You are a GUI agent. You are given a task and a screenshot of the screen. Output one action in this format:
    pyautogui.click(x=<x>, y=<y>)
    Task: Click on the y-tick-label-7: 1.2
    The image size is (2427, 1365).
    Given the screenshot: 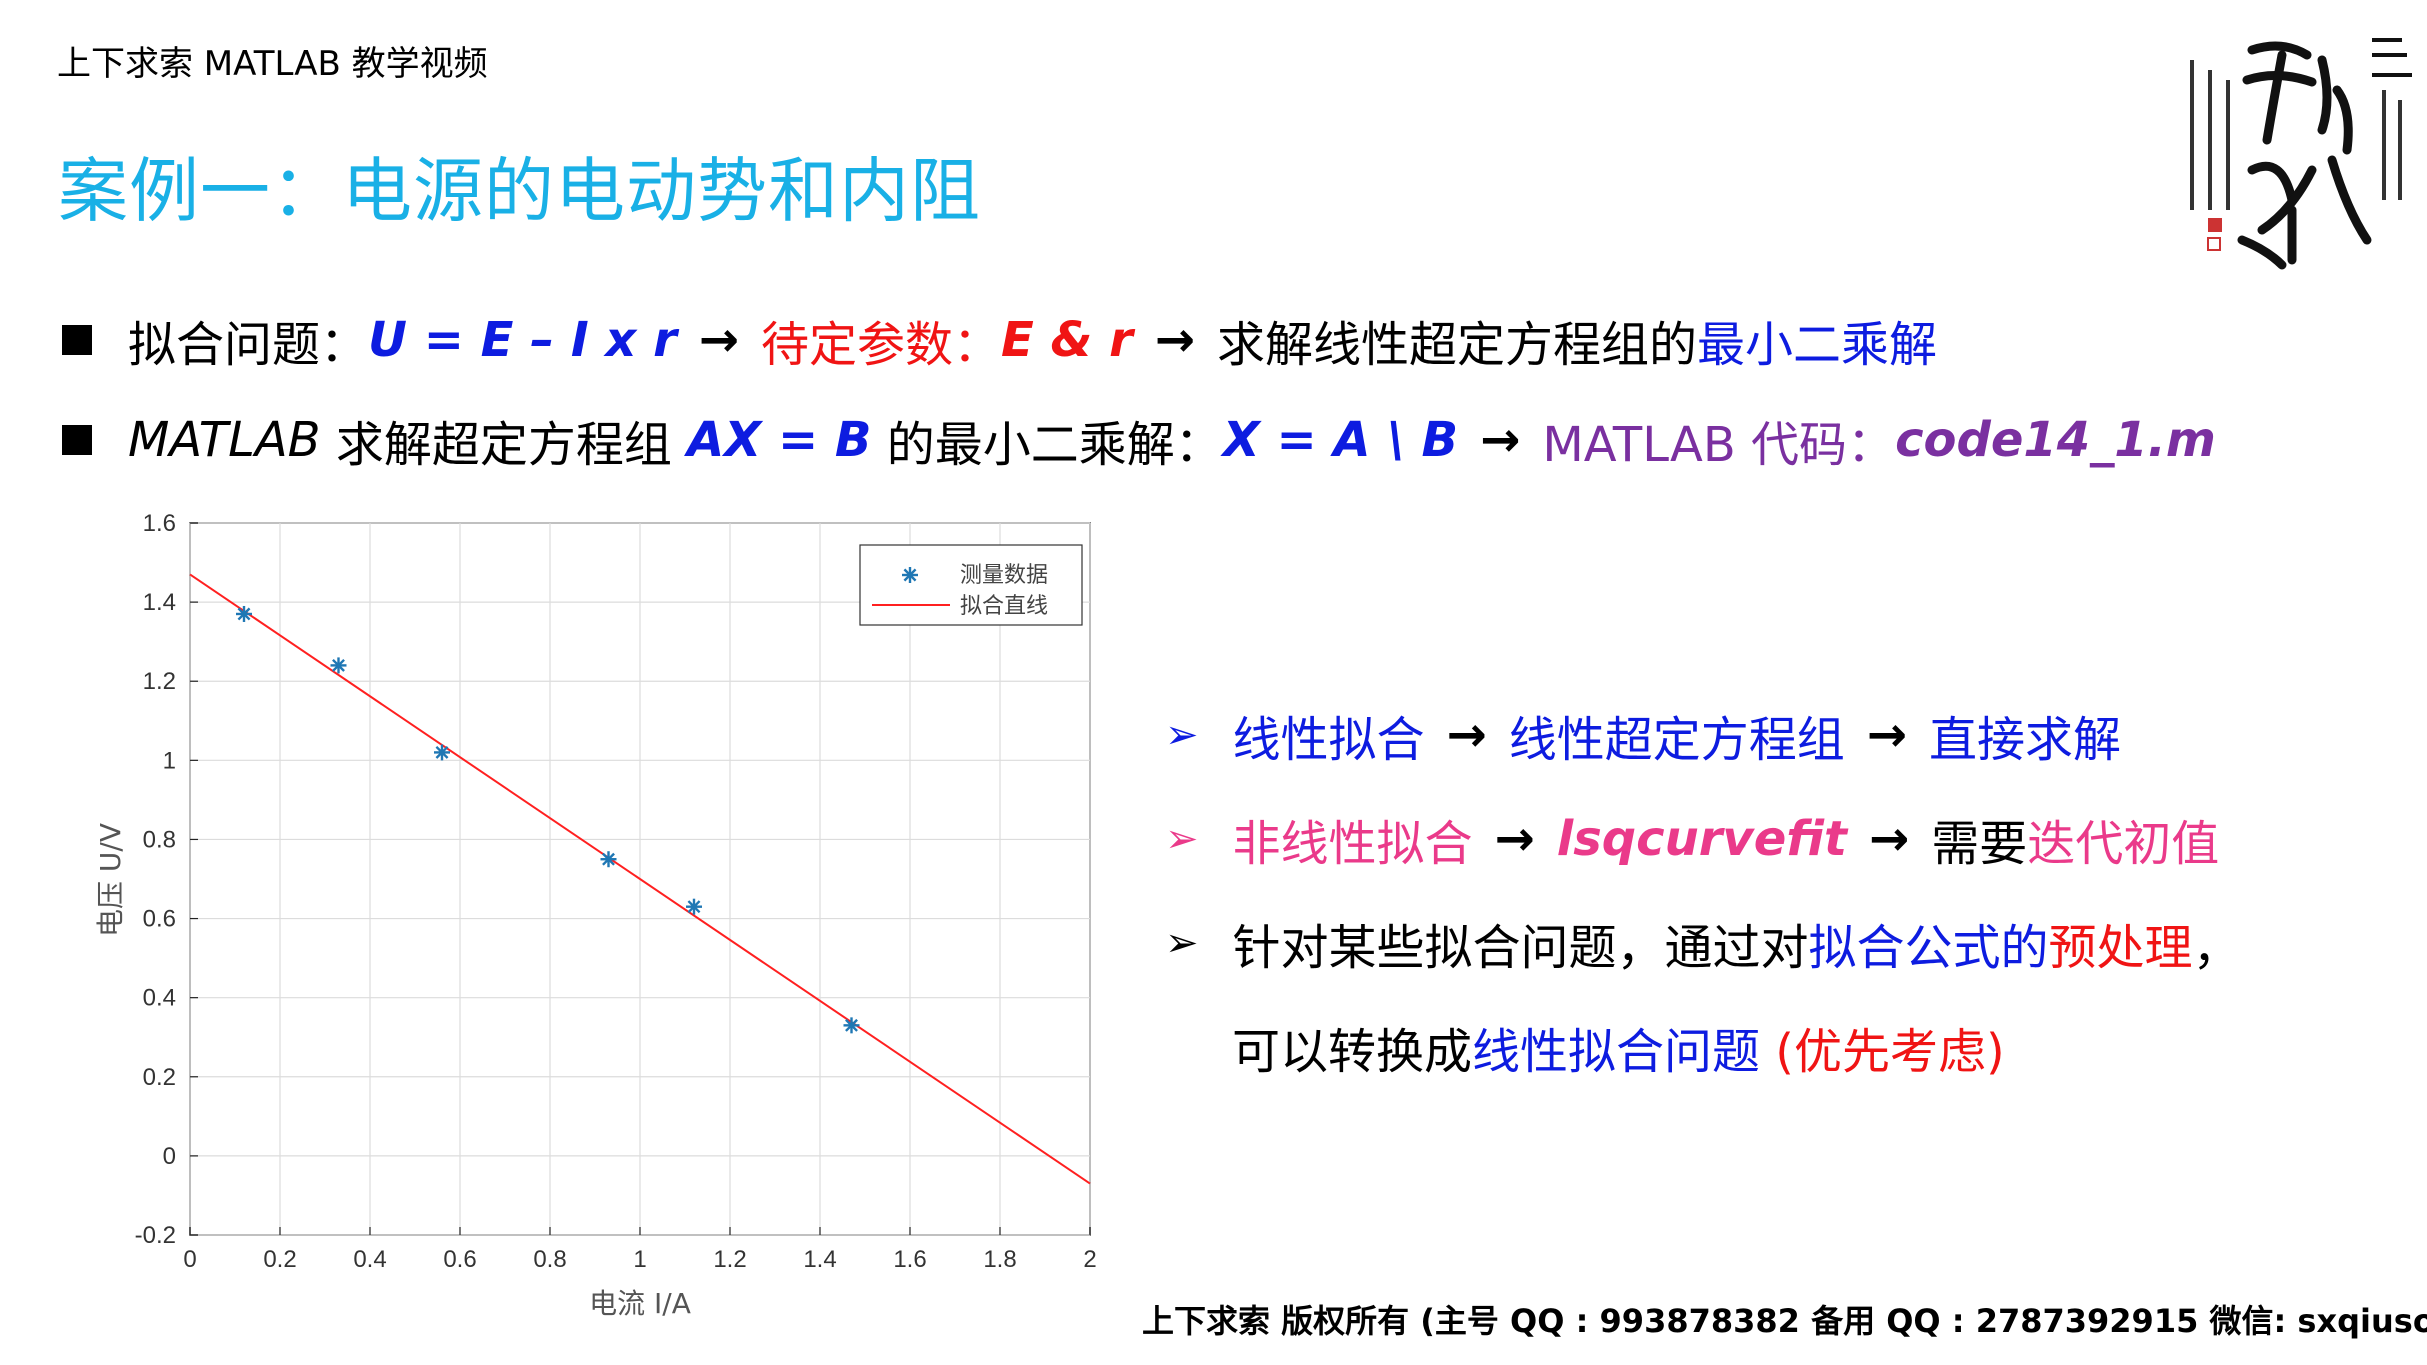 What is the action you would take?
    pyautogui.click(x=159, y=681)
    